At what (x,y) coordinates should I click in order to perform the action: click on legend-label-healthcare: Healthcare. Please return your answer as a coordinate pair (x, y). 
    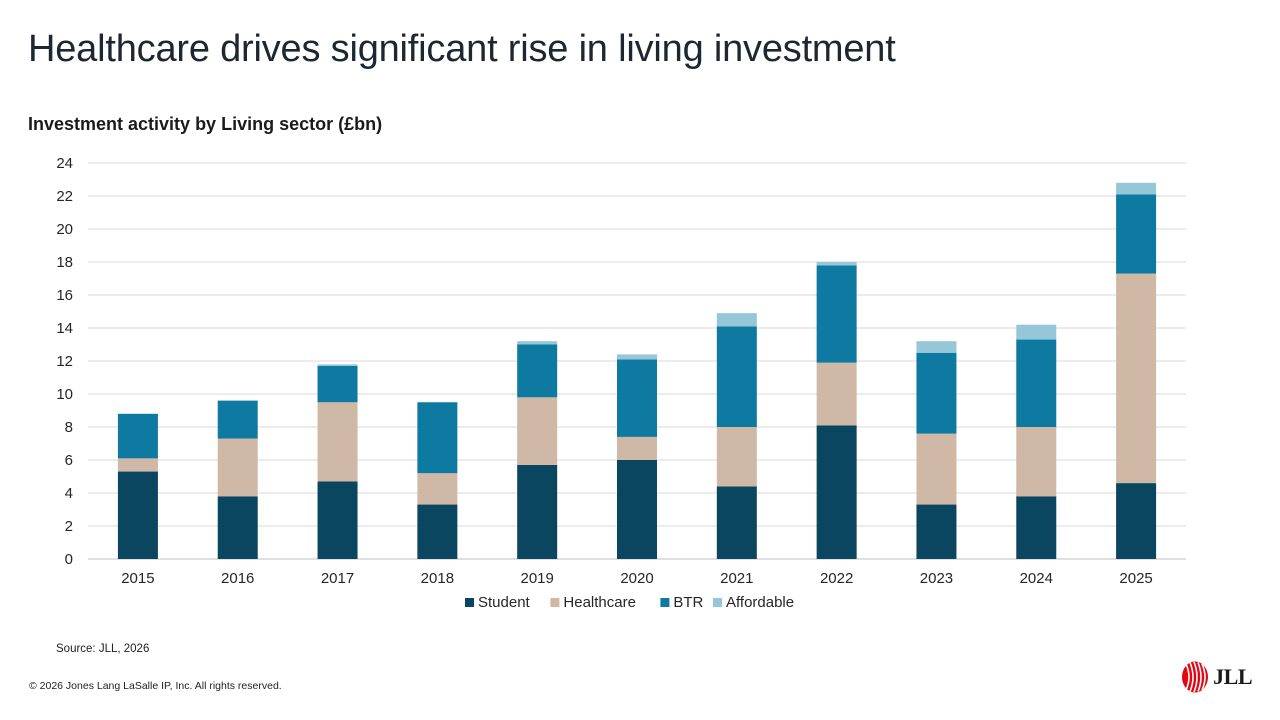
    Looking at the image, I should click on (599, 602).